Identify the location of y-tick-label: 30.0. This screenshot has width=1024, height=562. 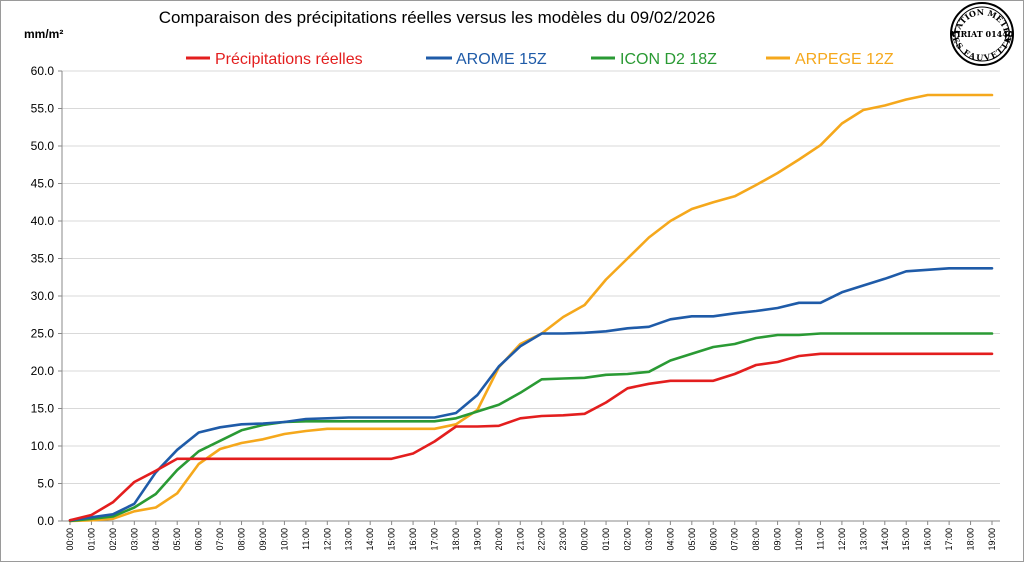
(43, 296).